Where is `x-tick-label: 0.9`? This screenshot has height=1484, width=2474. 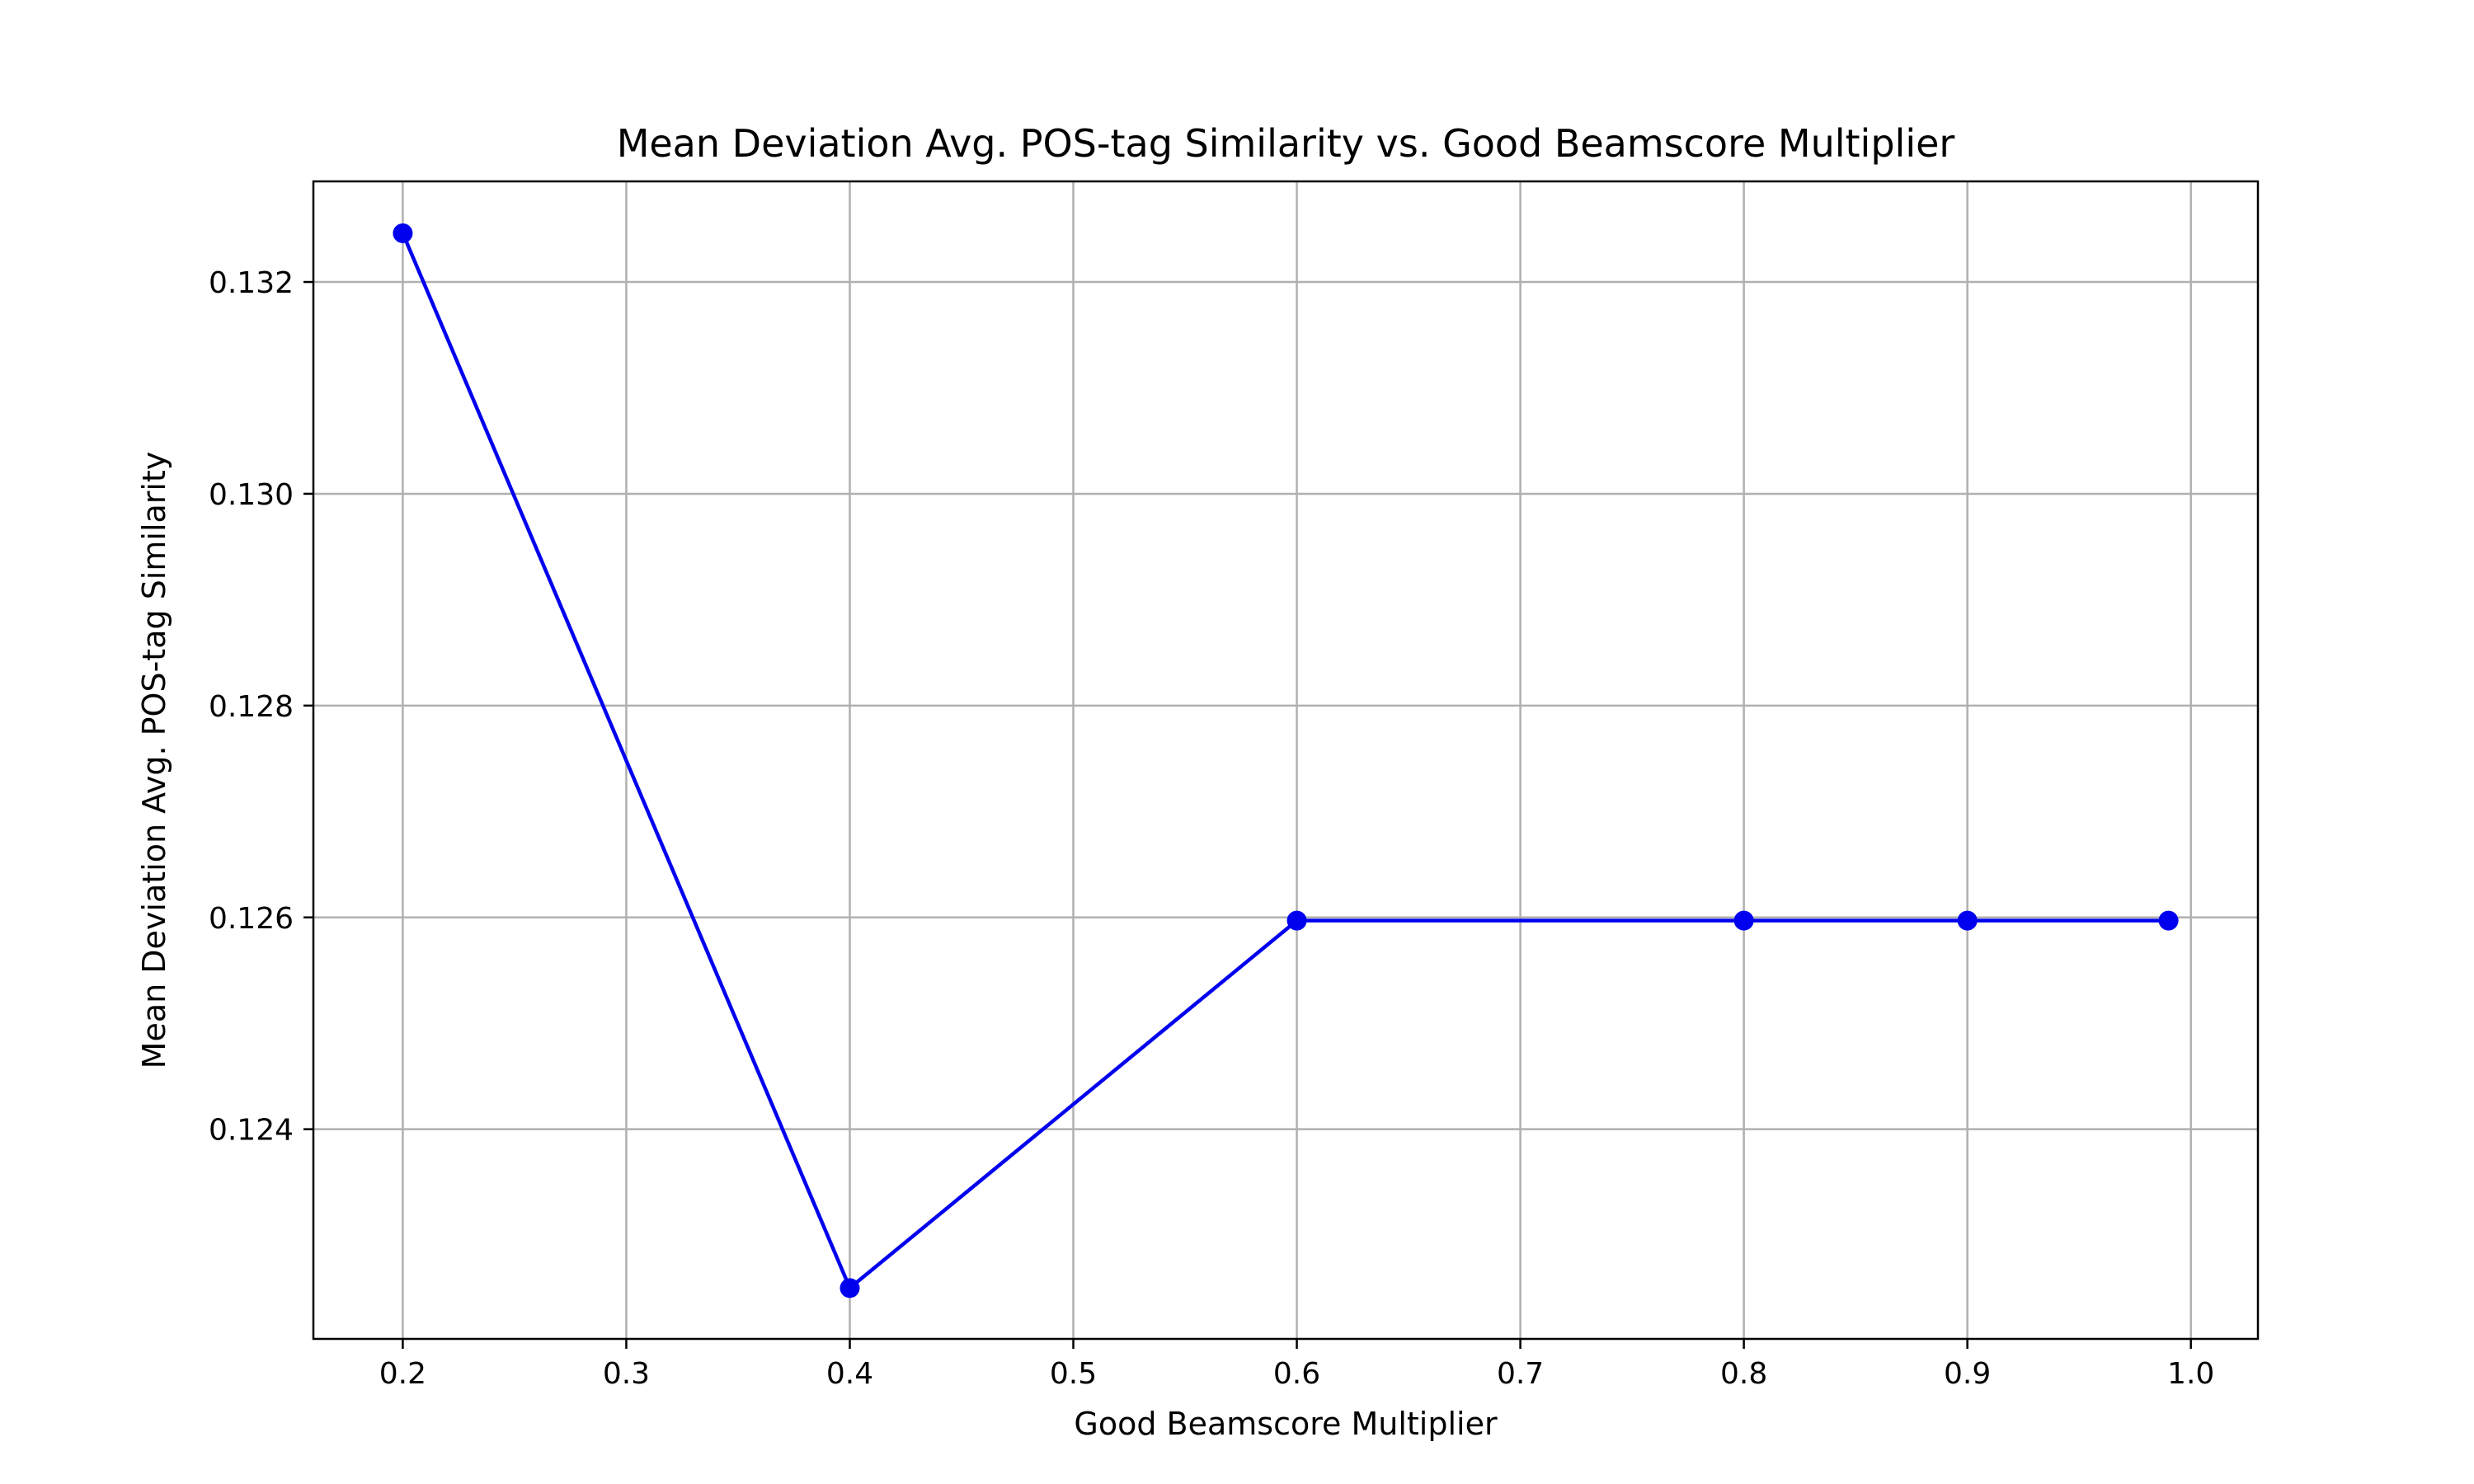 x-tick-label: 0.9 is located at coordinates (1967, 1374).